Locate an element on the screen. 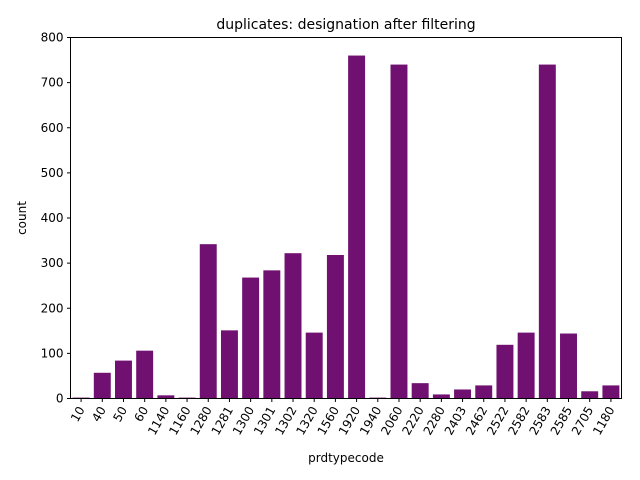 Image resolution: width=640 pixels, height=480 pixels. bar-2060 is located at coordinates (399, 231).